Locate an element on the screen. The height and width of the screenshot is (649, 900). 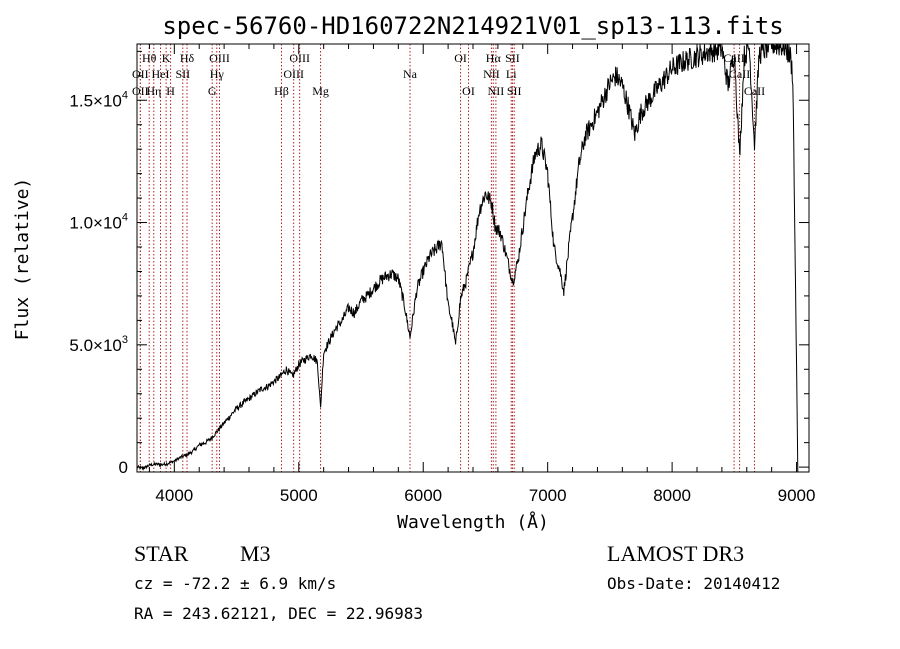
x-tick-label: 7000 is located at coordinates (548, 495).